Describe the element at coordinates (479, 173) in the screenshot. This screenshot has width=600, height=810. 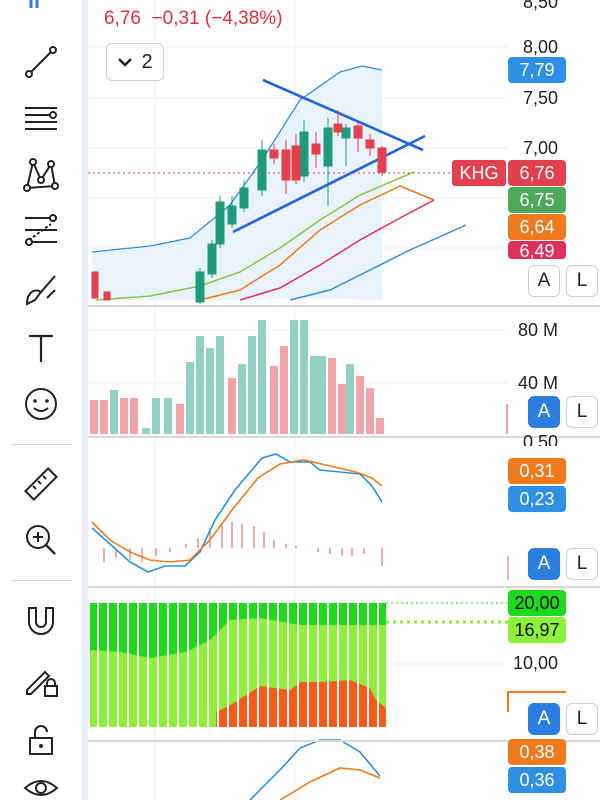
I see `symbol-tag: KHG` at that location.